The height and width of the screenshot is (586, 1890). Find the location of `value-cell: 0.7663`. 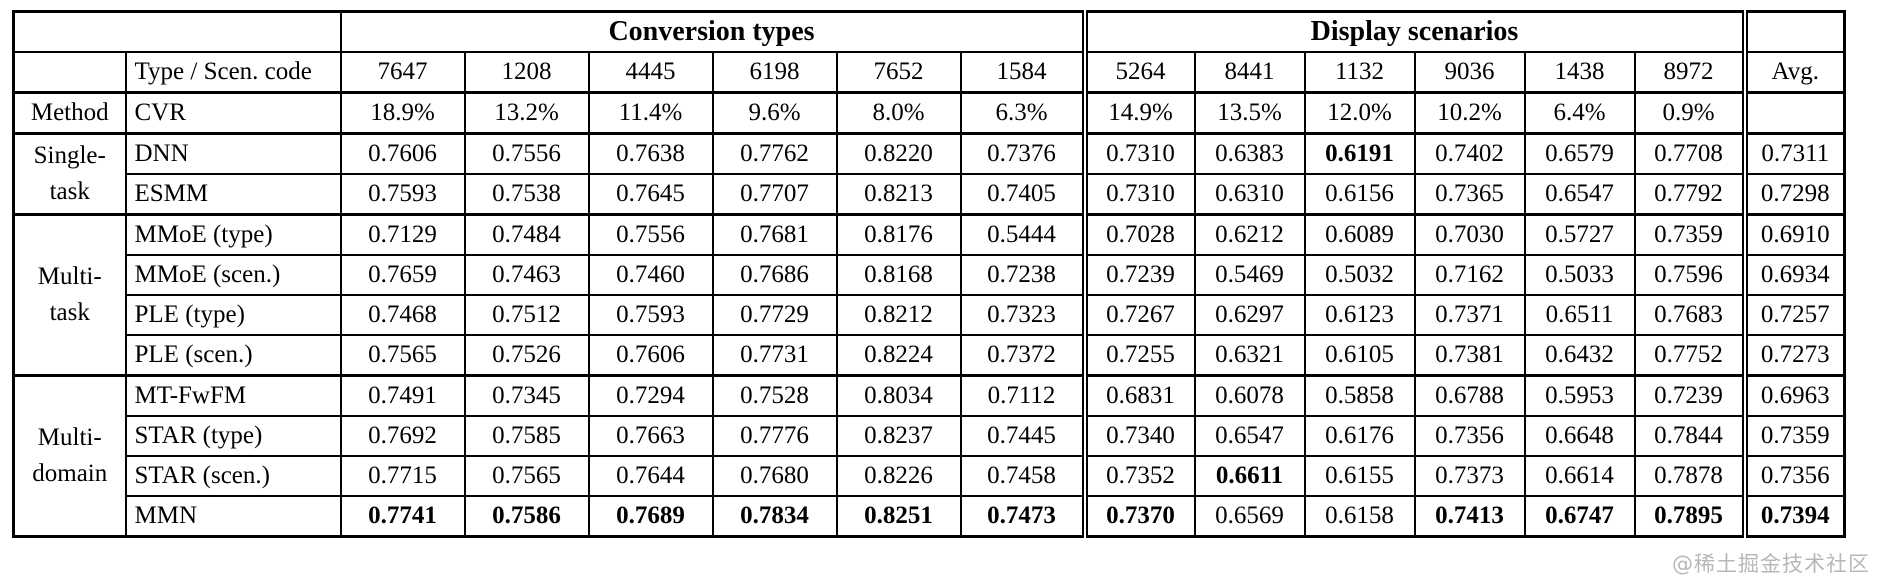

value-cell: 0.7663 is located at coordinates (650, 436).